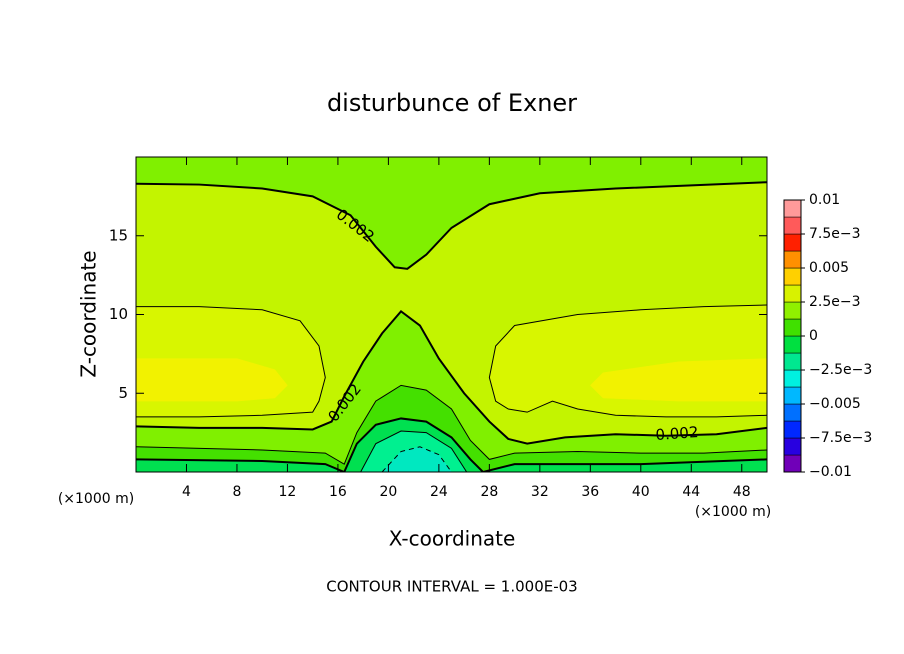 The image size is (904, 654). I want to click on x-tick-label: 36, so click(590, 492).